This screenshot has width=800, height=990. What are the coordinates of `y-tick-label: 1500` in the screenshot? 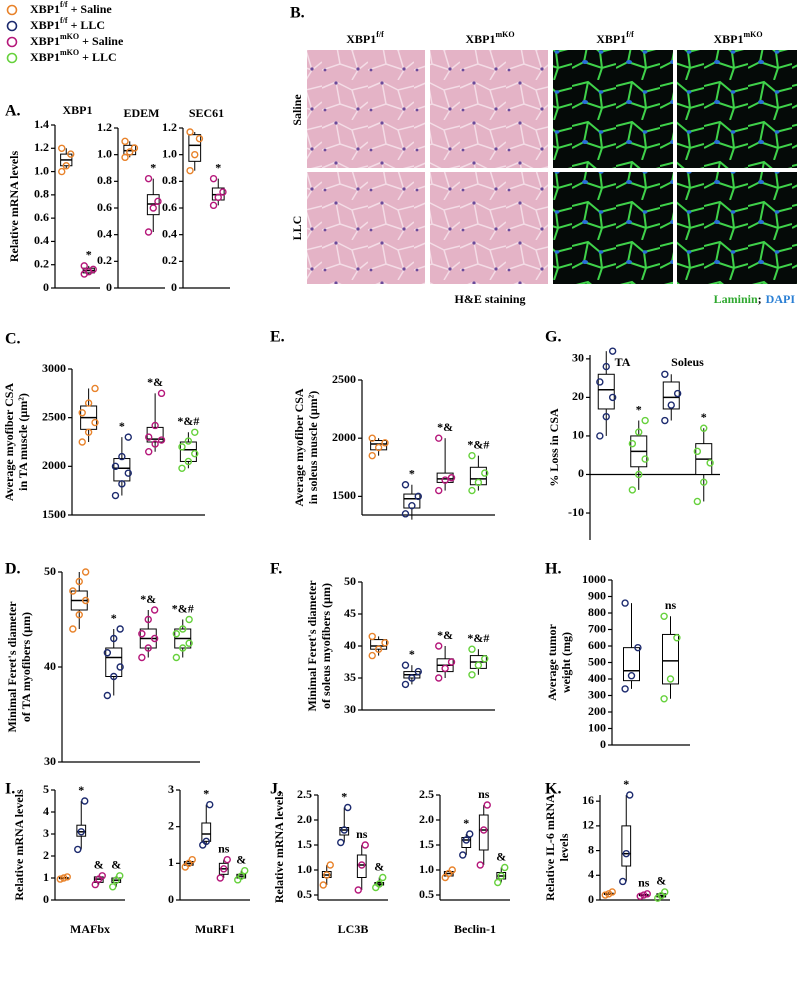 It's located at (344, 495).